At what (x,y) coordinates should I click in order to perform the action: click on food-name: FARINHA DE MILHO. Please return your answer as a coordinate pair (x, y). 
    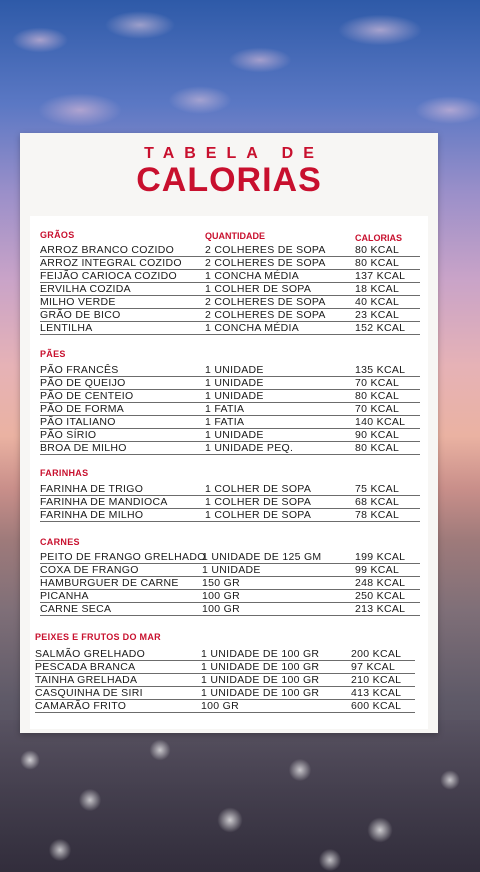
    Looking at the image, I should click on (92, 515).